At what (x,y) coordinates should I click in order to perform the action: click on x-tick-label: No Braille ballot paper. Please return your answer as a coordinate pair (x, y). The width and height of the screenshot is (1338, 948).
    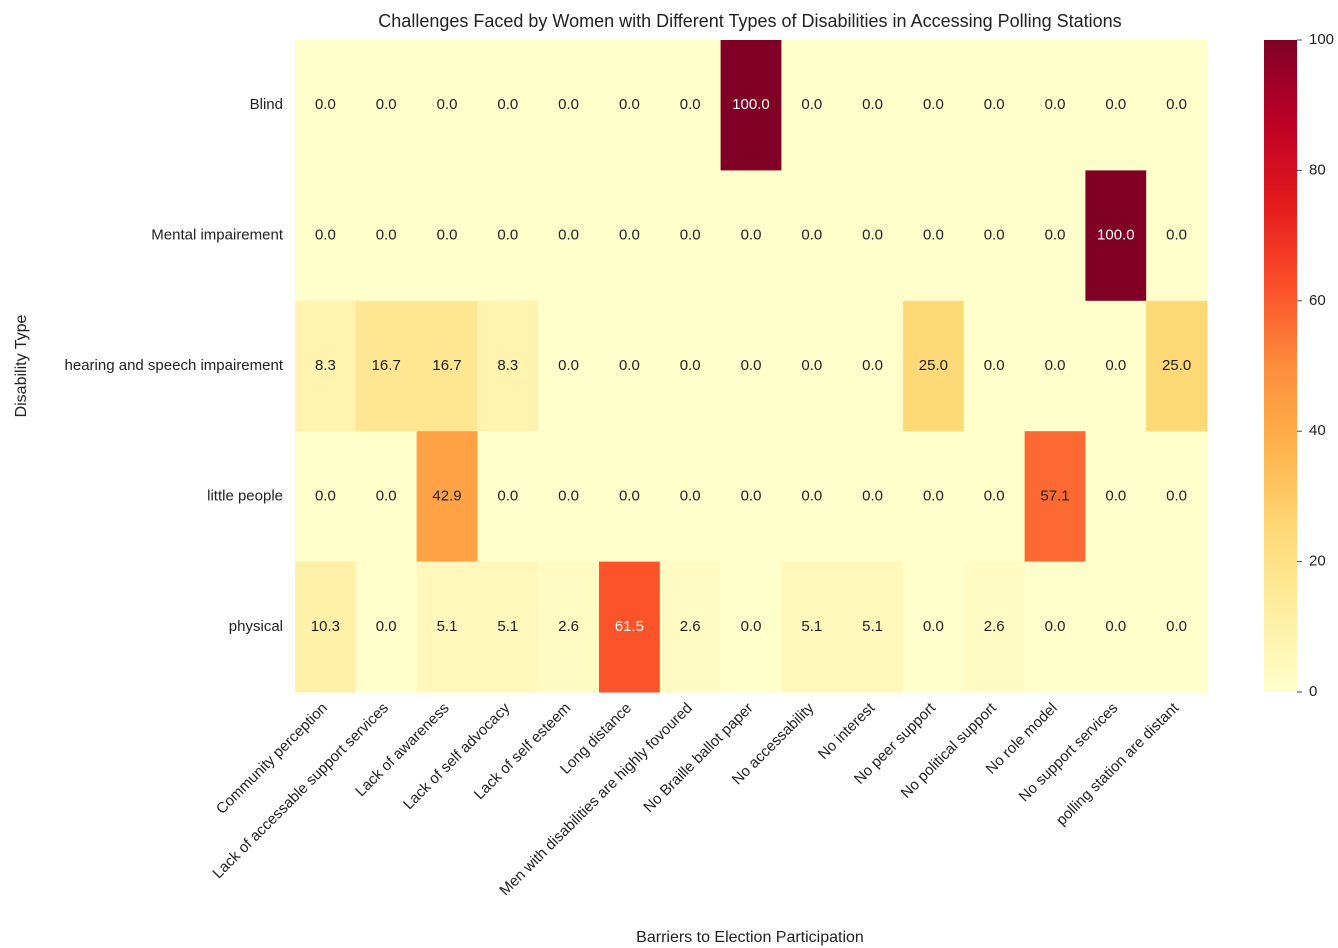
    Looking at the image, I should click on (698, 758).